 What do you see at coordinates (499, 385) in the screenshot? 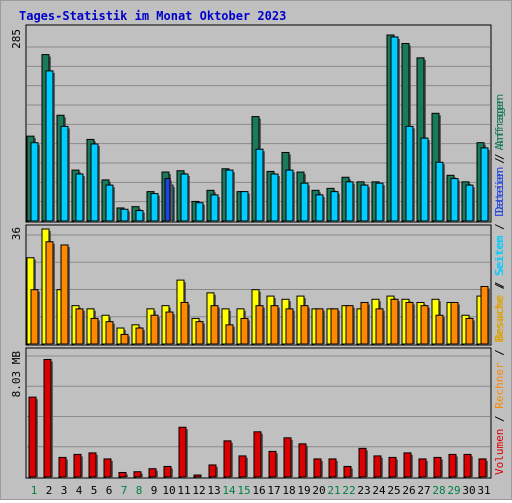
I see `legend-entry: Rechner` at bounding box center [499, 385].